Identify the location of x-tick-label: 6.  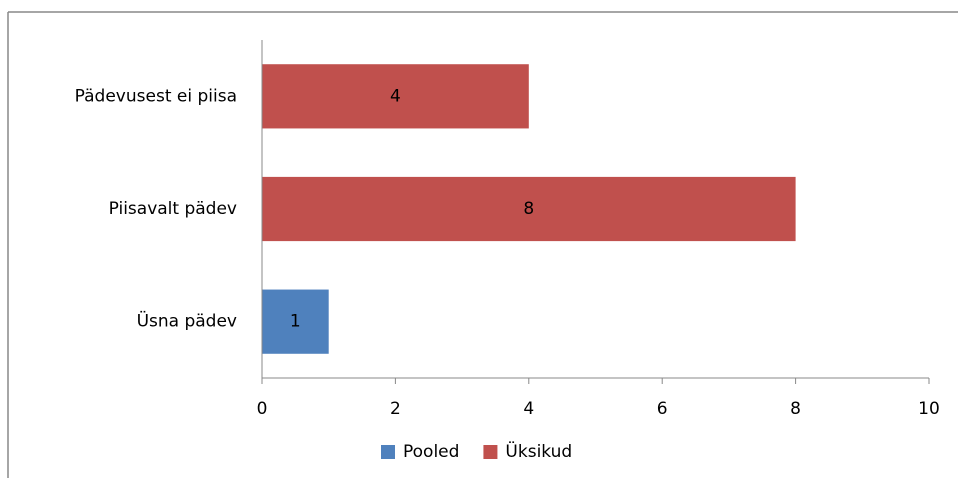
(662, 409).